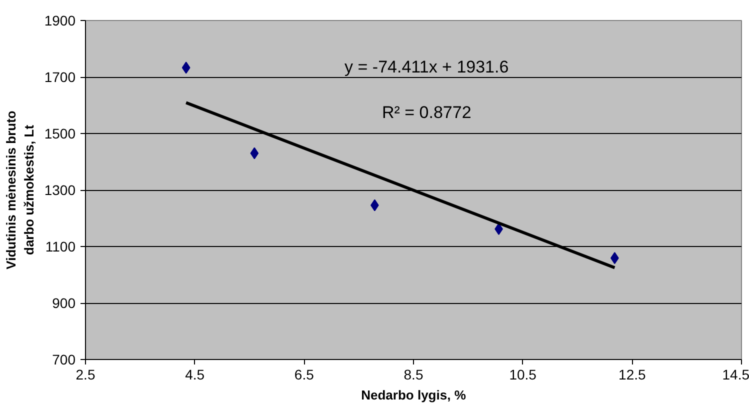 This screenshot has width=749, height=405. Describe the element at coordinates (632, 374) in the screenshot. I see `x-tick-label: 12.5` at that location.